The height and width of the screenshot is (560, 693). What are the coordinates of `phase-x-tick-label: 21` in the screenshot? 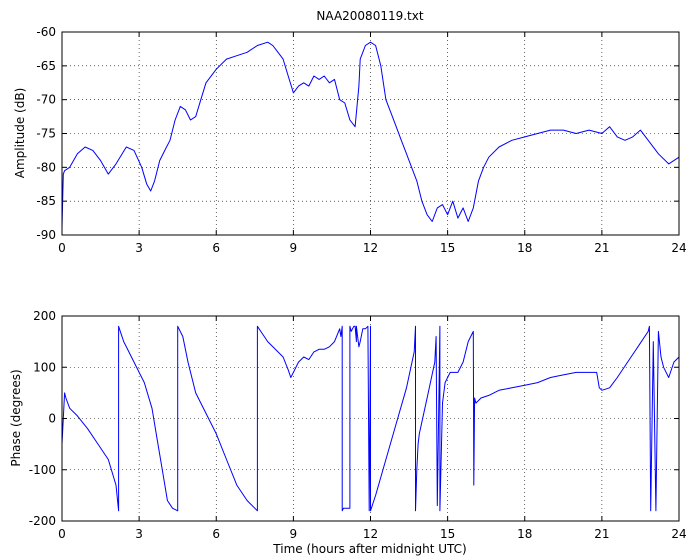 It's located at (601, 534).